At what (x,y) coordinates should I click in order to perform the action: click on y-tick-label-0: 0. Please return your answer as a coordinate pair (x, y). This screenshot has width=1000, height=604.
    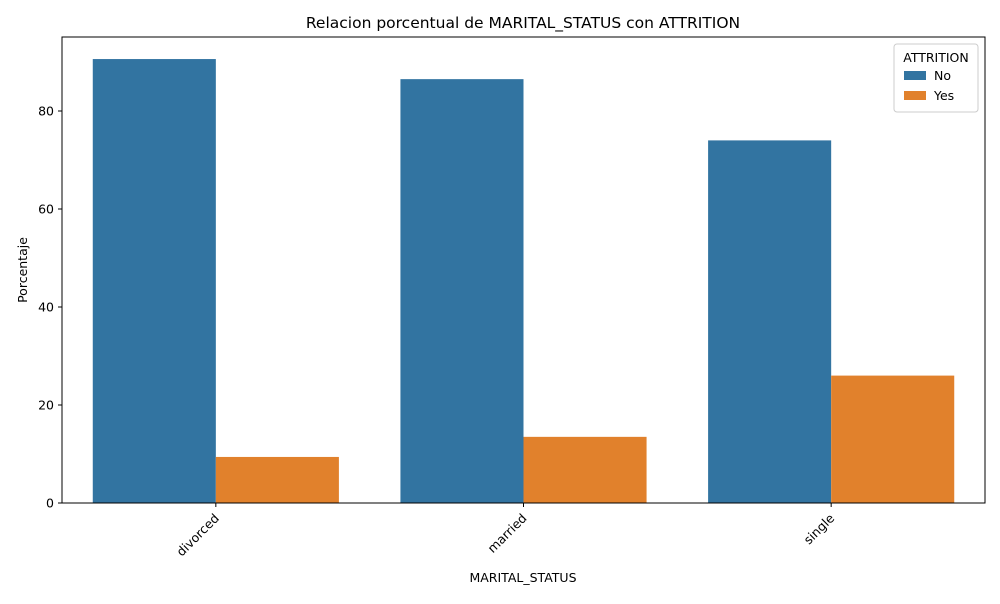
    Looking at the image, I should click on (50, 503).